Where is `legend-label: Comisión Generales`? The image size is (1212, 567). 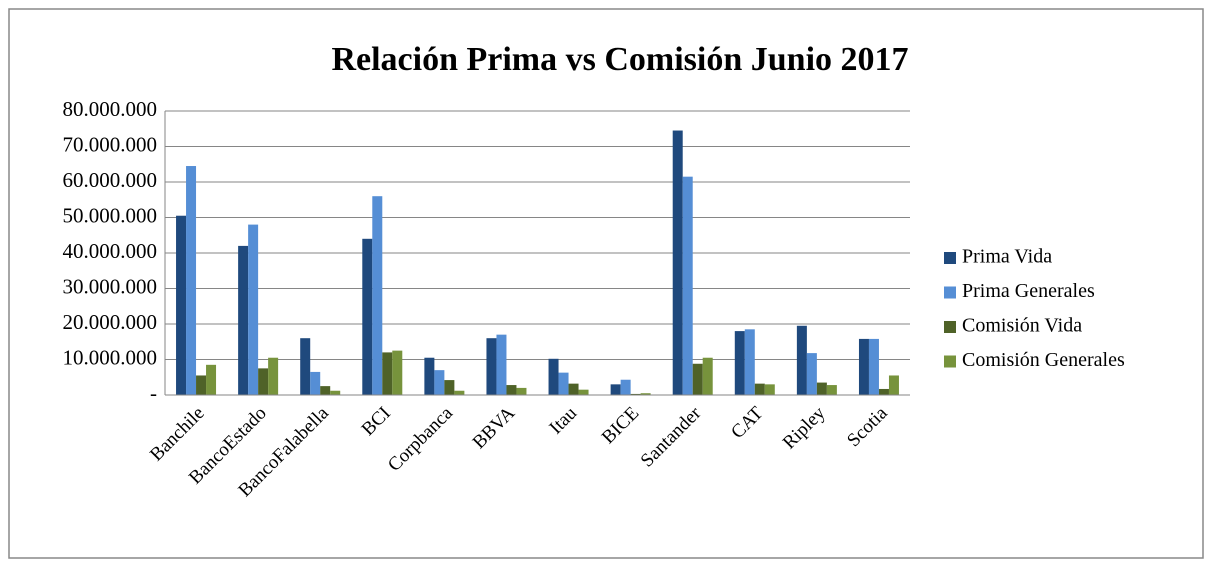
legend-label: Comisión Generales is located at coordinates (1043, 360).